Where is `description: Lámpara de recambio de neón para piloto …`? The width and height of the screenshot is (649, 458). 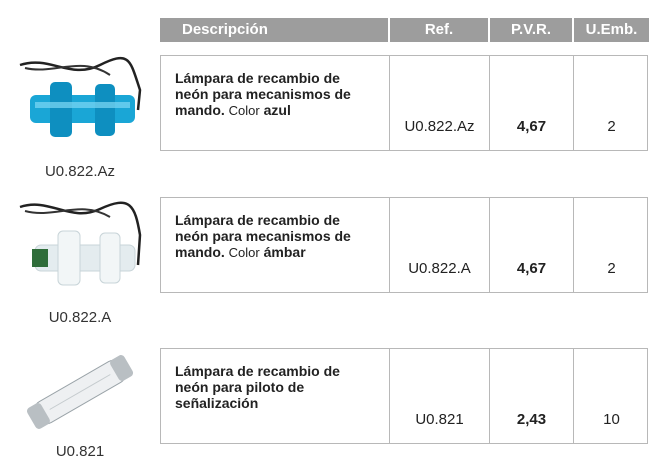 description: Lámpara de recambio de neón para piloto … is located at coordinates (257, 387).